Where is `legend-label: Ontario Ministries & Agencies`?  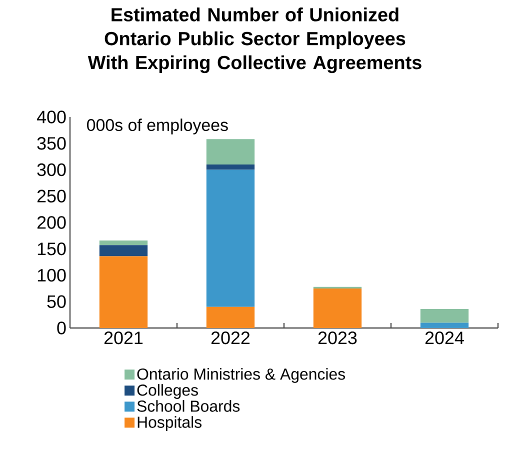
legend-label: Ontario Ministries & Agencies is located at coordinates (241, 375).